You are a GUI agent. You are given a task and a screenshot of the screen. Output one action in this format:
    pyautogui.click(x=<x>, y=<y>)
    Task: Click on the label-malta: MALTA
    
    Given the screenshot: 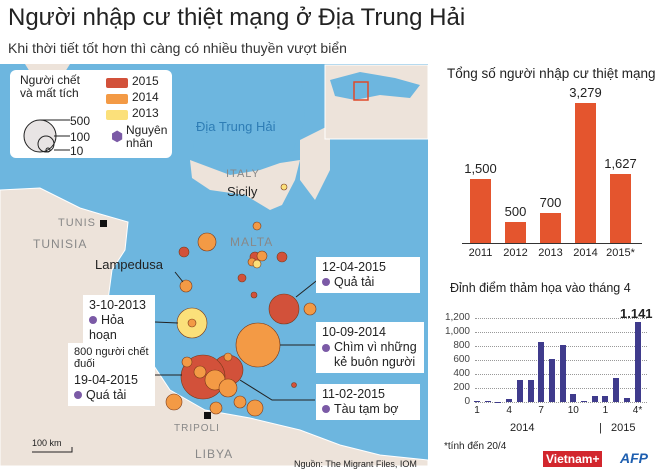 What is the action you would take?
    pyautogui.click(x=252, y=242)
    